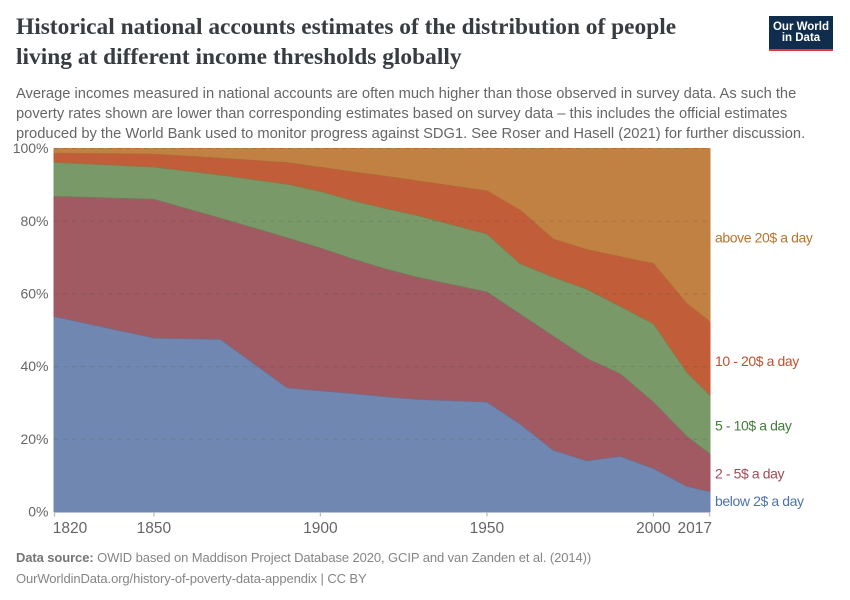  I want to click on svg-text: 2017, so click(694, 528).